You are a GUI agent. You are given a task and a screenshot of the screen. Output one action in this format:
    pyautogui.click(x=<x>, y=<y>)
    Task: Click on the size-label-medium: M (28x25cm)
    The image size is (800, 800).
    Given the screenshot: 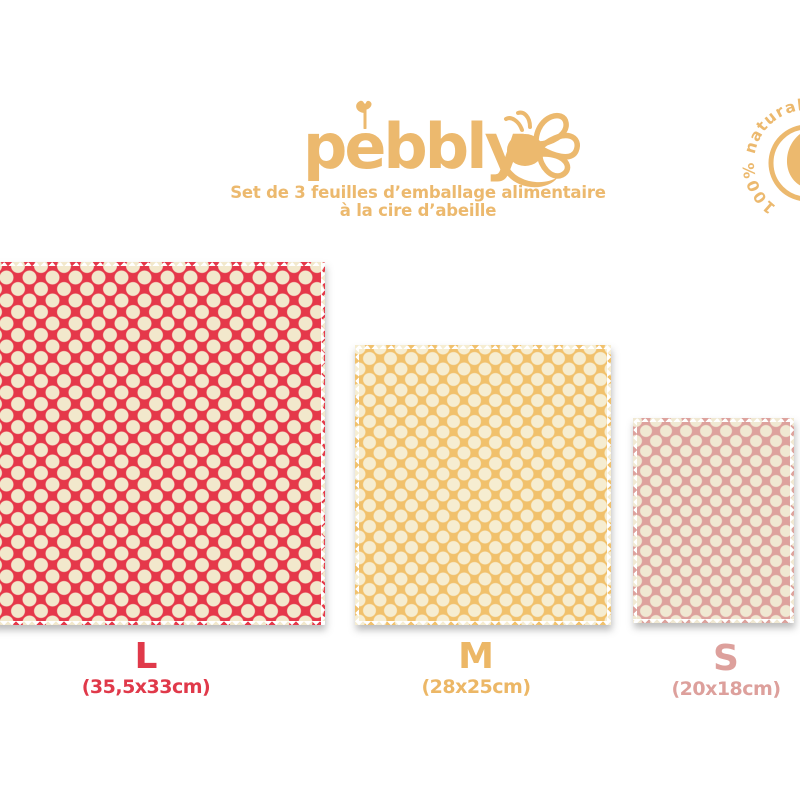 What is the action you would take?
    pyautogui.click(x=476, y=667)
    